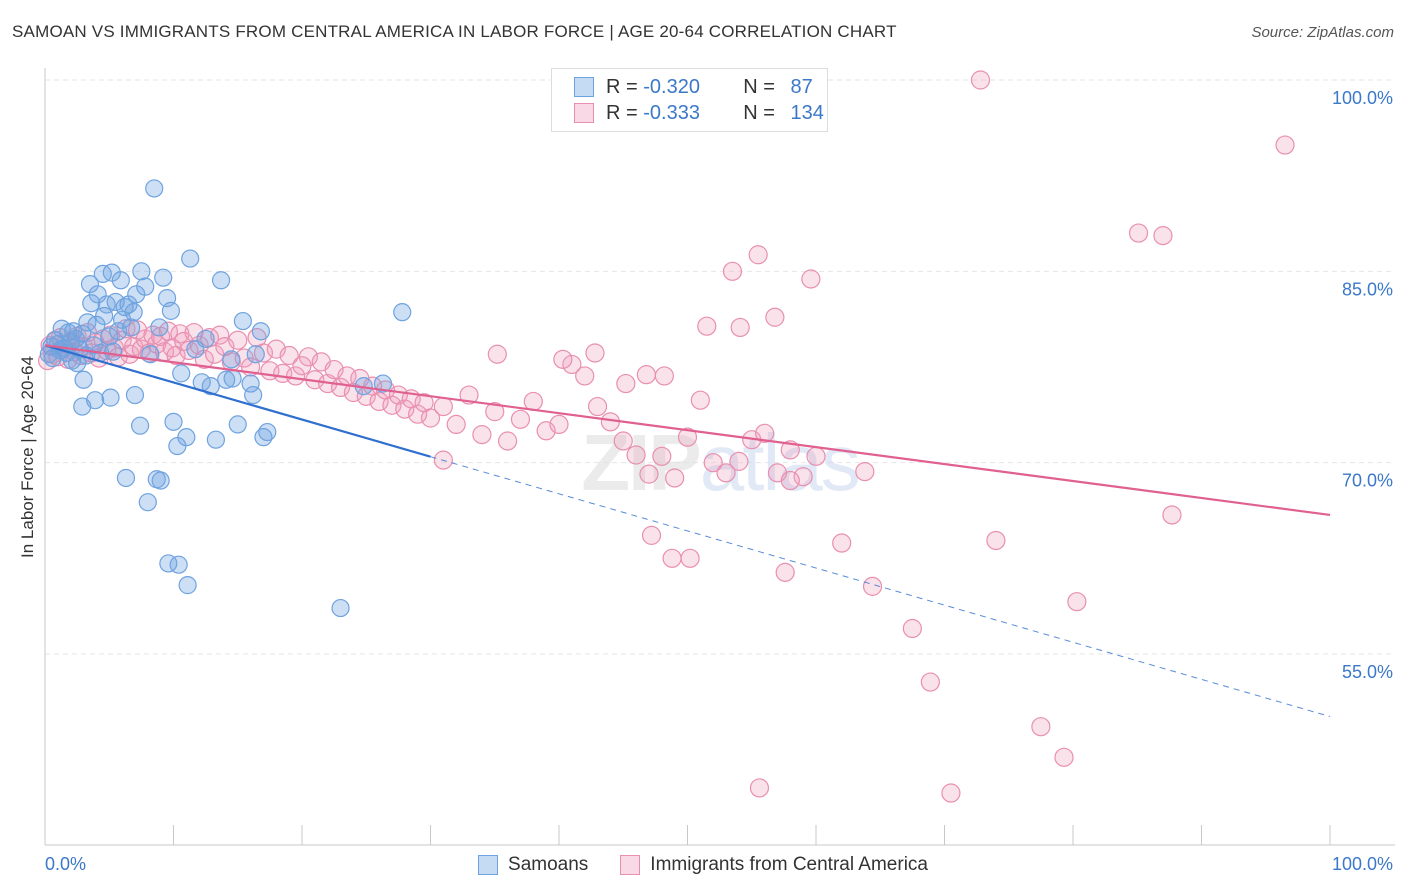  I want to click on n-value: 87, so click(801, 86).